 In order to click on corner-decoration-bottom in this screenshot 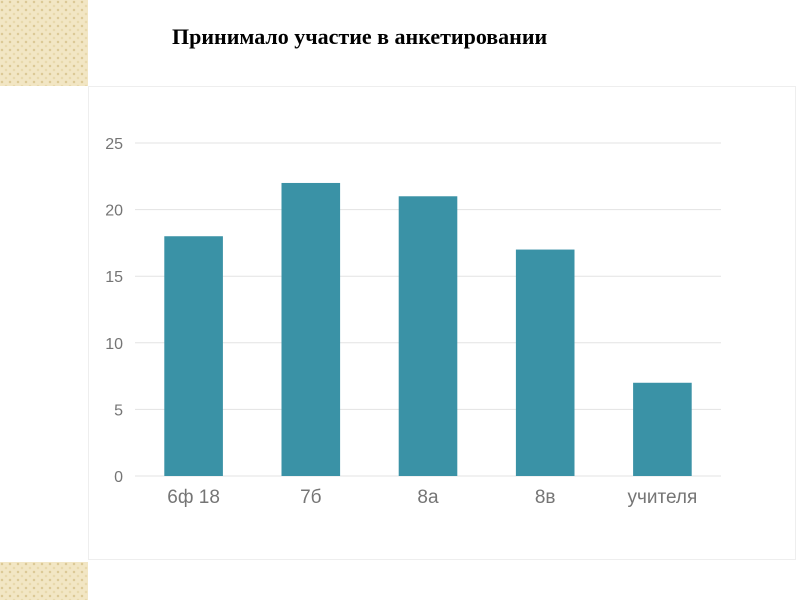, I will do `click(44, 581)`.